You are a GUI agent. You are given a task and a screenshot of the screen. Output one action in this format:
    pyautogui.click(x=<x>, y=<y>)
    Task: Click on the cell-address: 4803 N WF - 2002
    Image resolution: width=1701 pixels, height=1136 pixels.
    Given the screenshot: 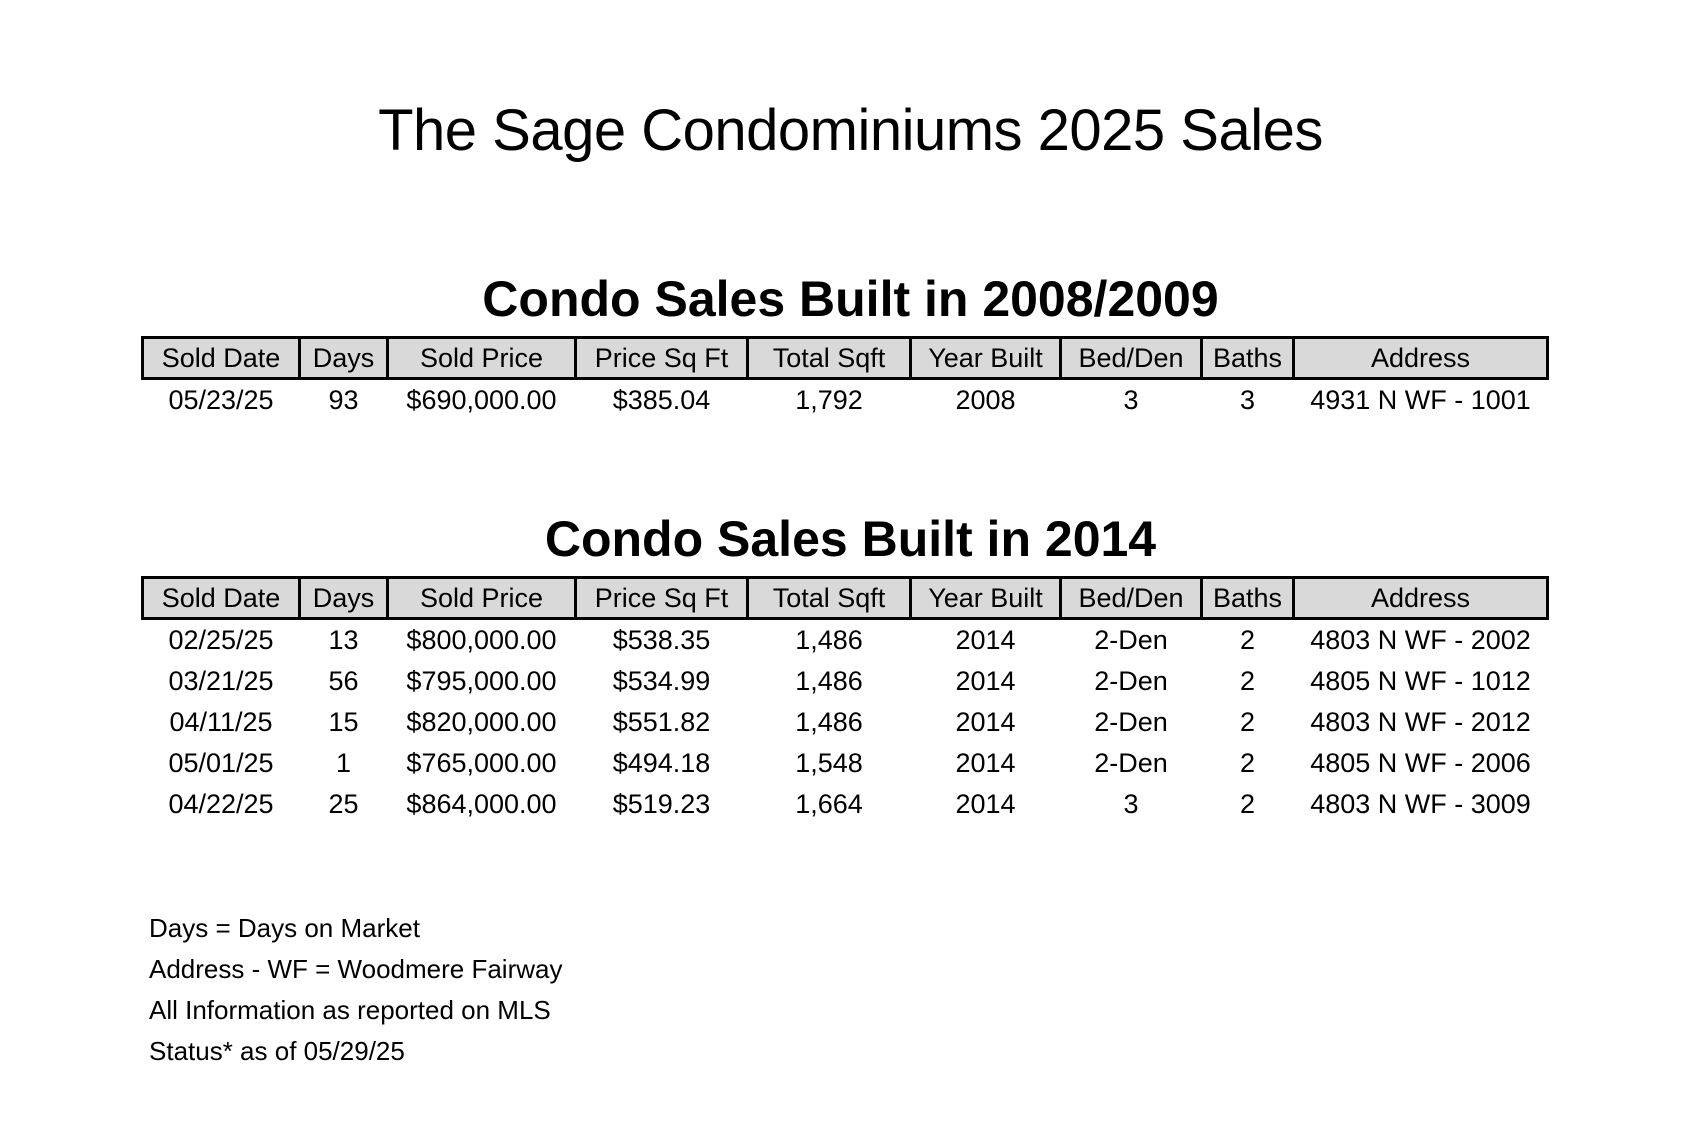 What is the action you would take?
    pyautogui.click(x=1420, y=640)
    